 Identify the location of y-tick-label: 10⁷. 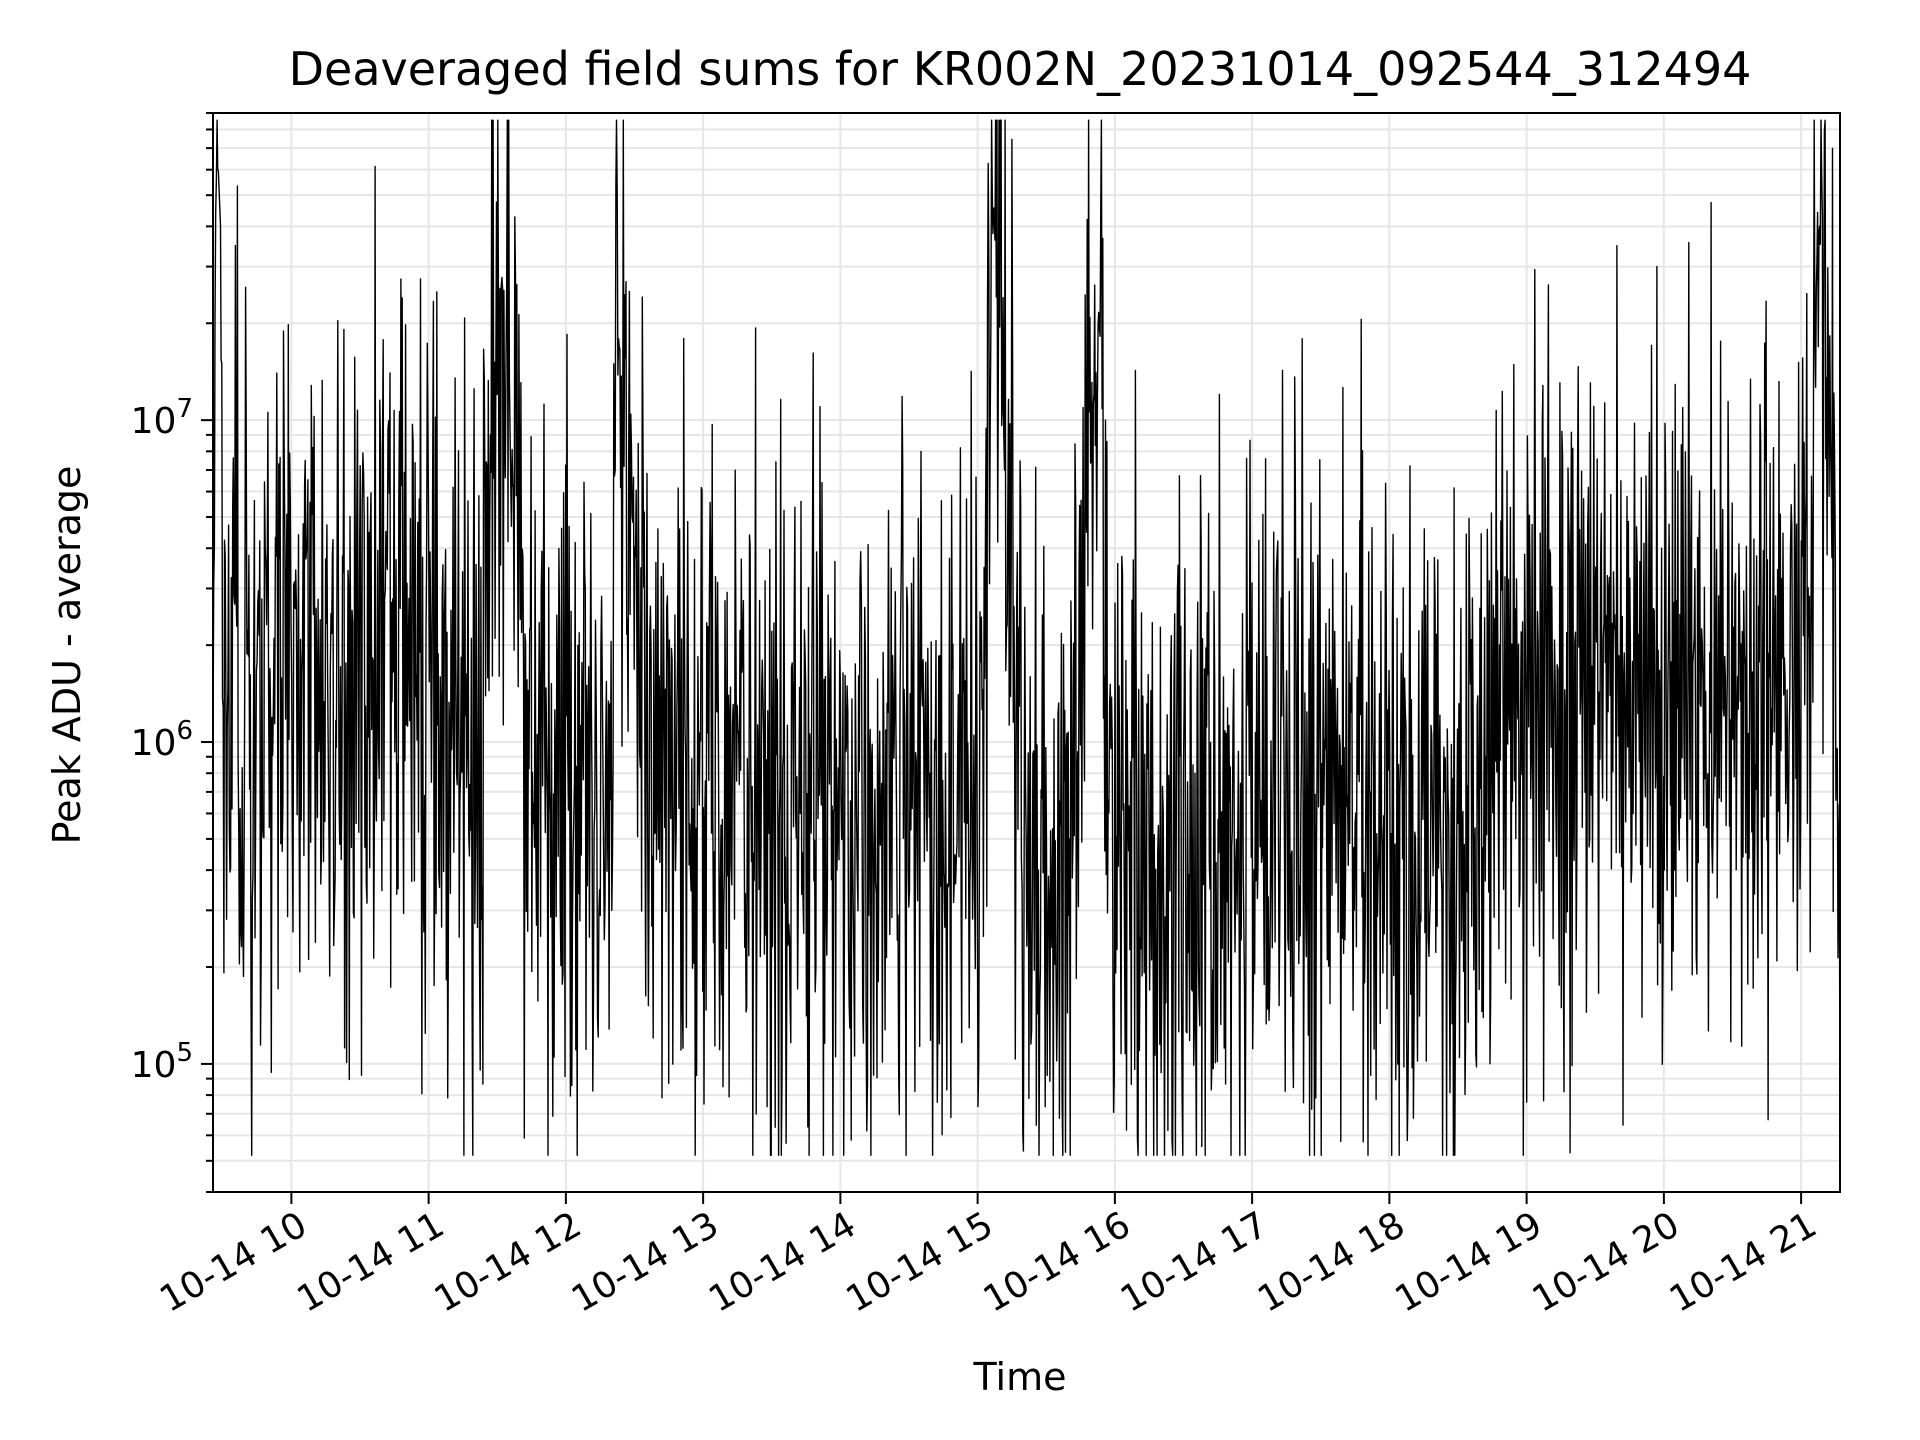
(162, 418).